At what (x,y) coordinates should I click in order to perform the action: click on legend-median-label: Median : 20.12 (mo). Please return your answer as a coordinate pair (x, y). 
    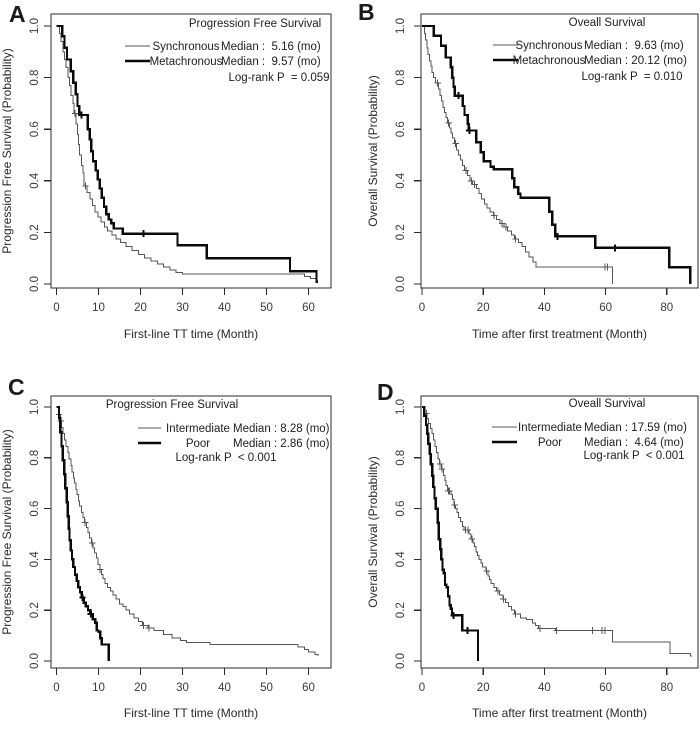
    Looking at the image, I should click on (635, 61).